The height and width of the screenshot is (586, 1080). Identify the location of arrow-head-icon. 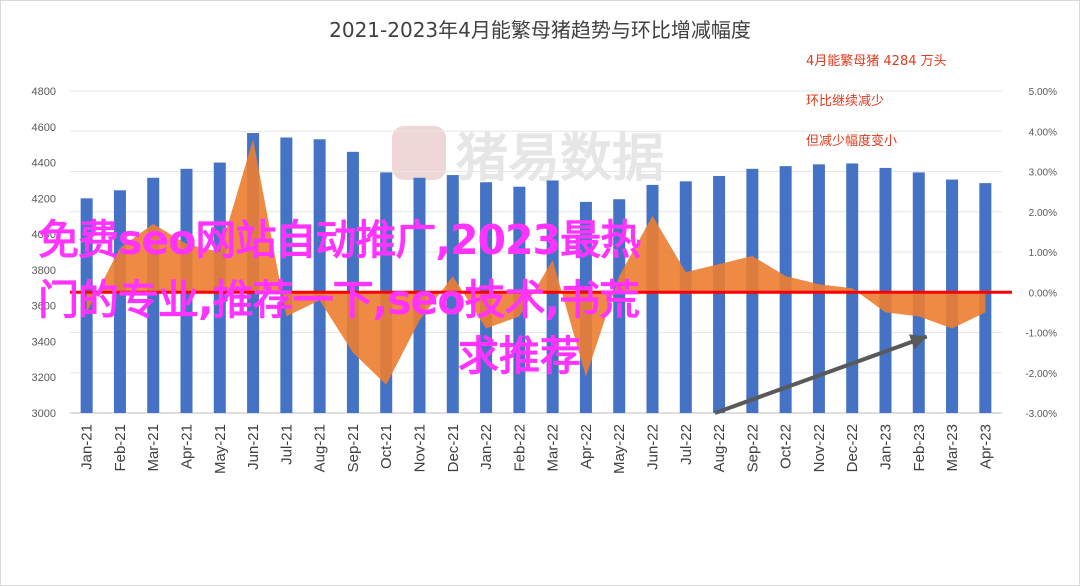
(918, 342).